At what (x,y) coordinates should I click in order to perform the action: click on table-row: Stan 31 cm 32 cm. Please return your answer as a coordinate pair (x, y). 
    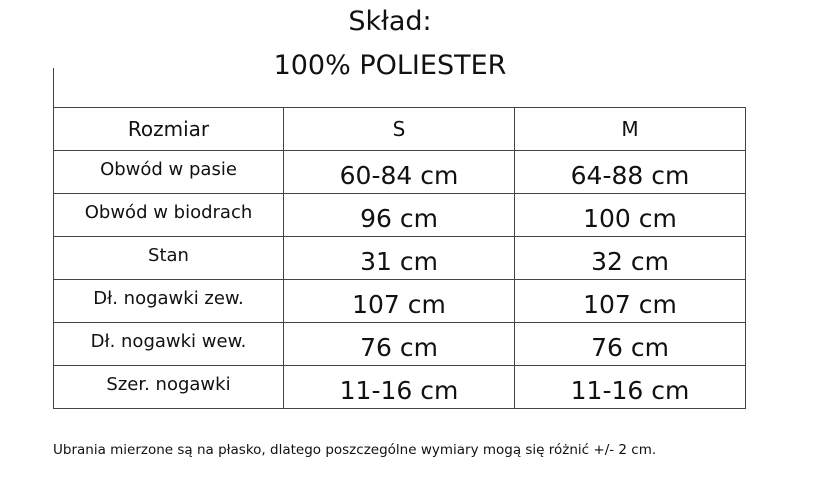
    Looking at the image, I should click on (399, 258).